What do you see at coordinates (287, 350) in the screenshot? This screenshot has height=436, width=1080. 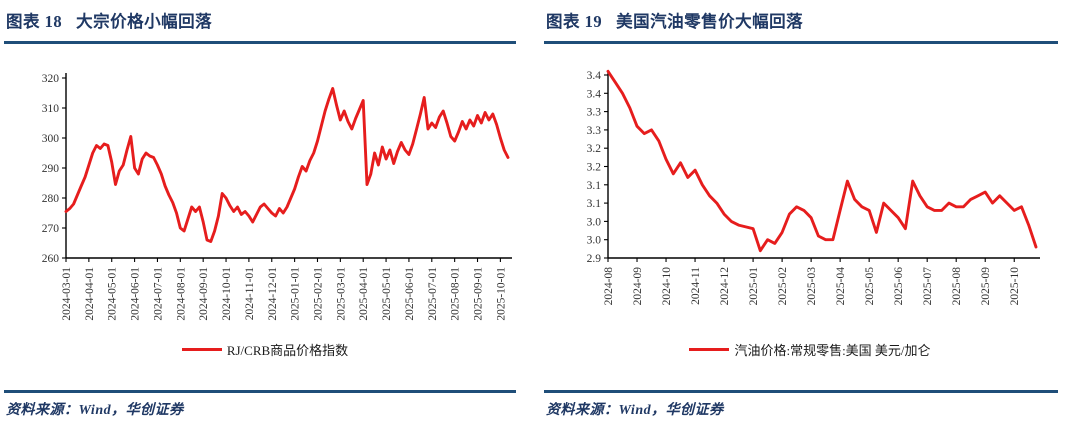 I see `legend-label: RJ/CRB商品价格指数` at bounding box center [287, 350].